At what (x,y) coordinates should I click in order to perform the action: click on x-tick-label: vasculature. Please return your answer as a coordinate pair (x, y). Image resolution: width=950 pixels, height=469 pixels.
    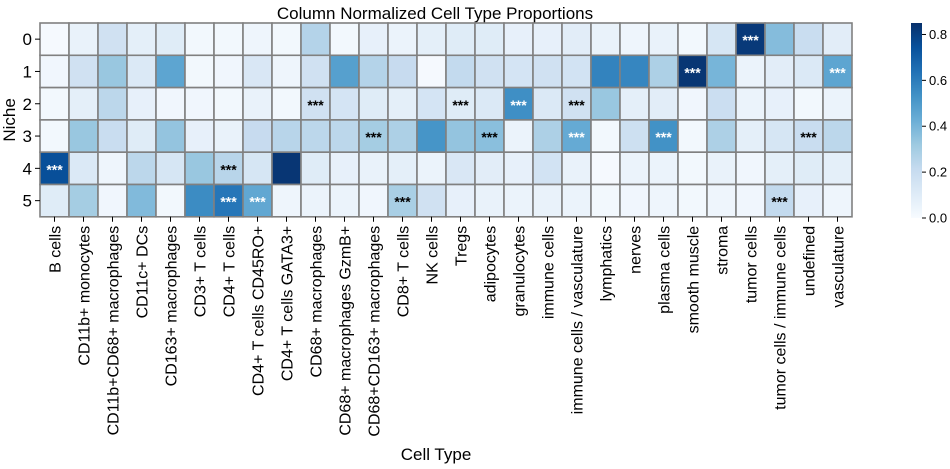
    Looking at the image, I should click on (839, 267).